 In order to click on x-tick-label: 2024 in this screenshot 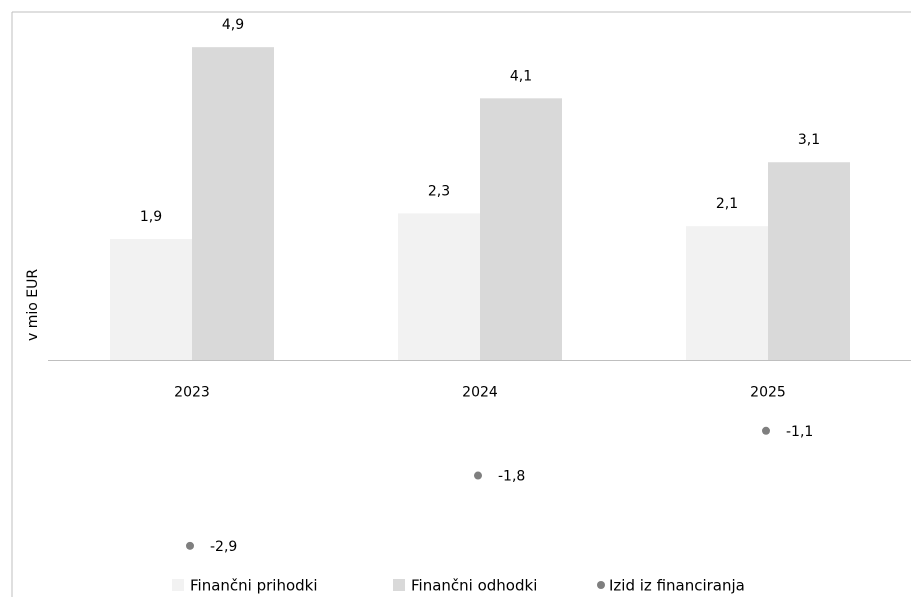, I will do `click(480, 392)`.